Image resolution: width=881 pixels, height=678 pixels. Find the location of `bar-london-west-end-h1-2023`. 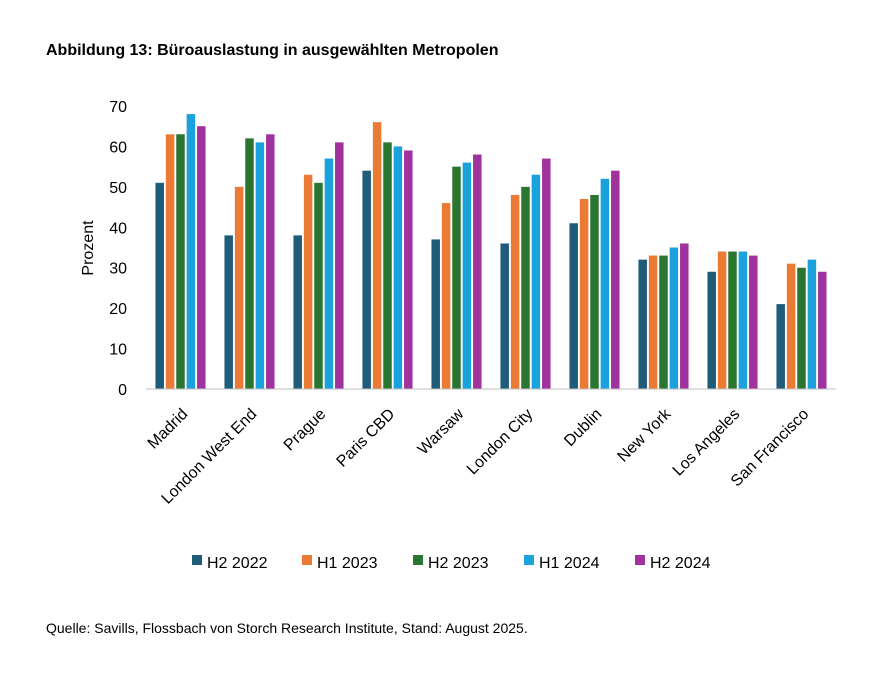

bar-london-west-end-h1-2023 is located at coordinates (239, 287).